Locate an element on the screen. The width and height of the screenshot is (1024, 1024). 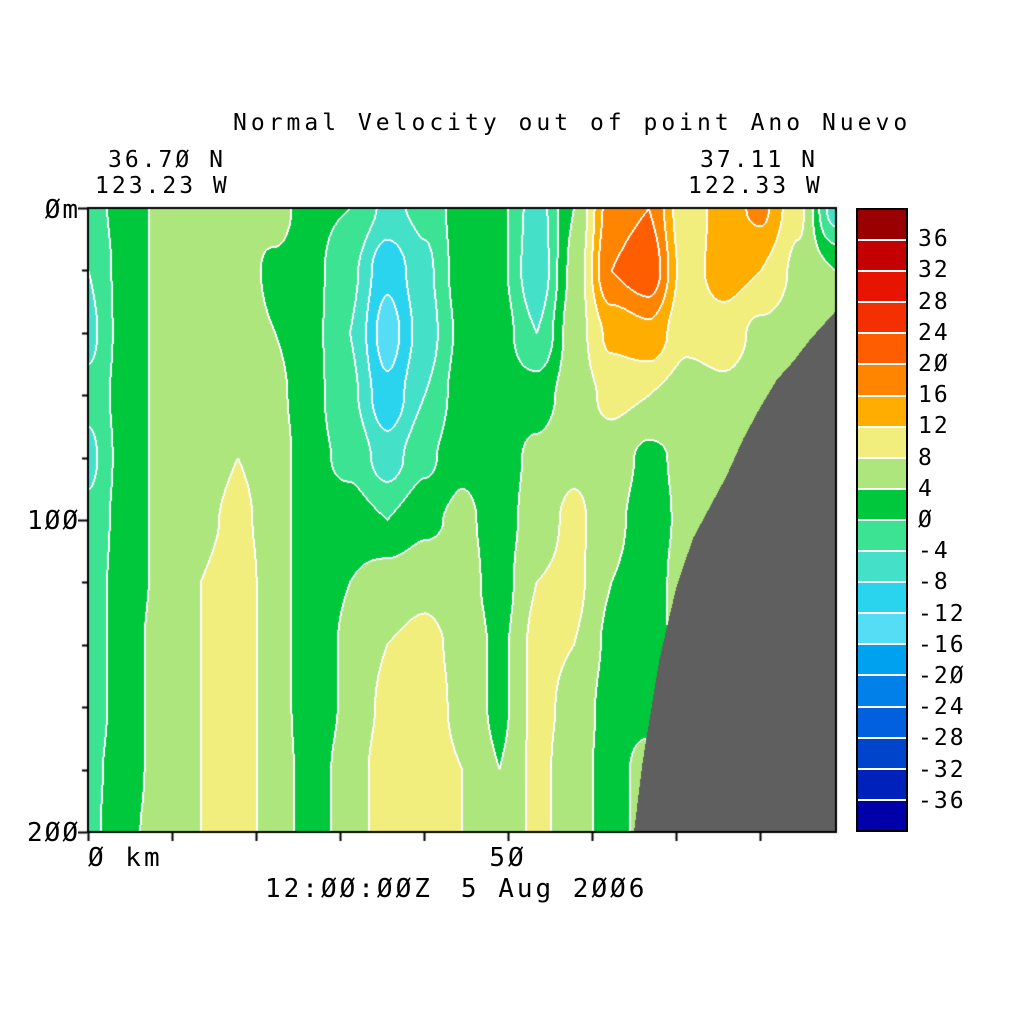
colorbar-label: -4 is located at coordinates (934, 551).